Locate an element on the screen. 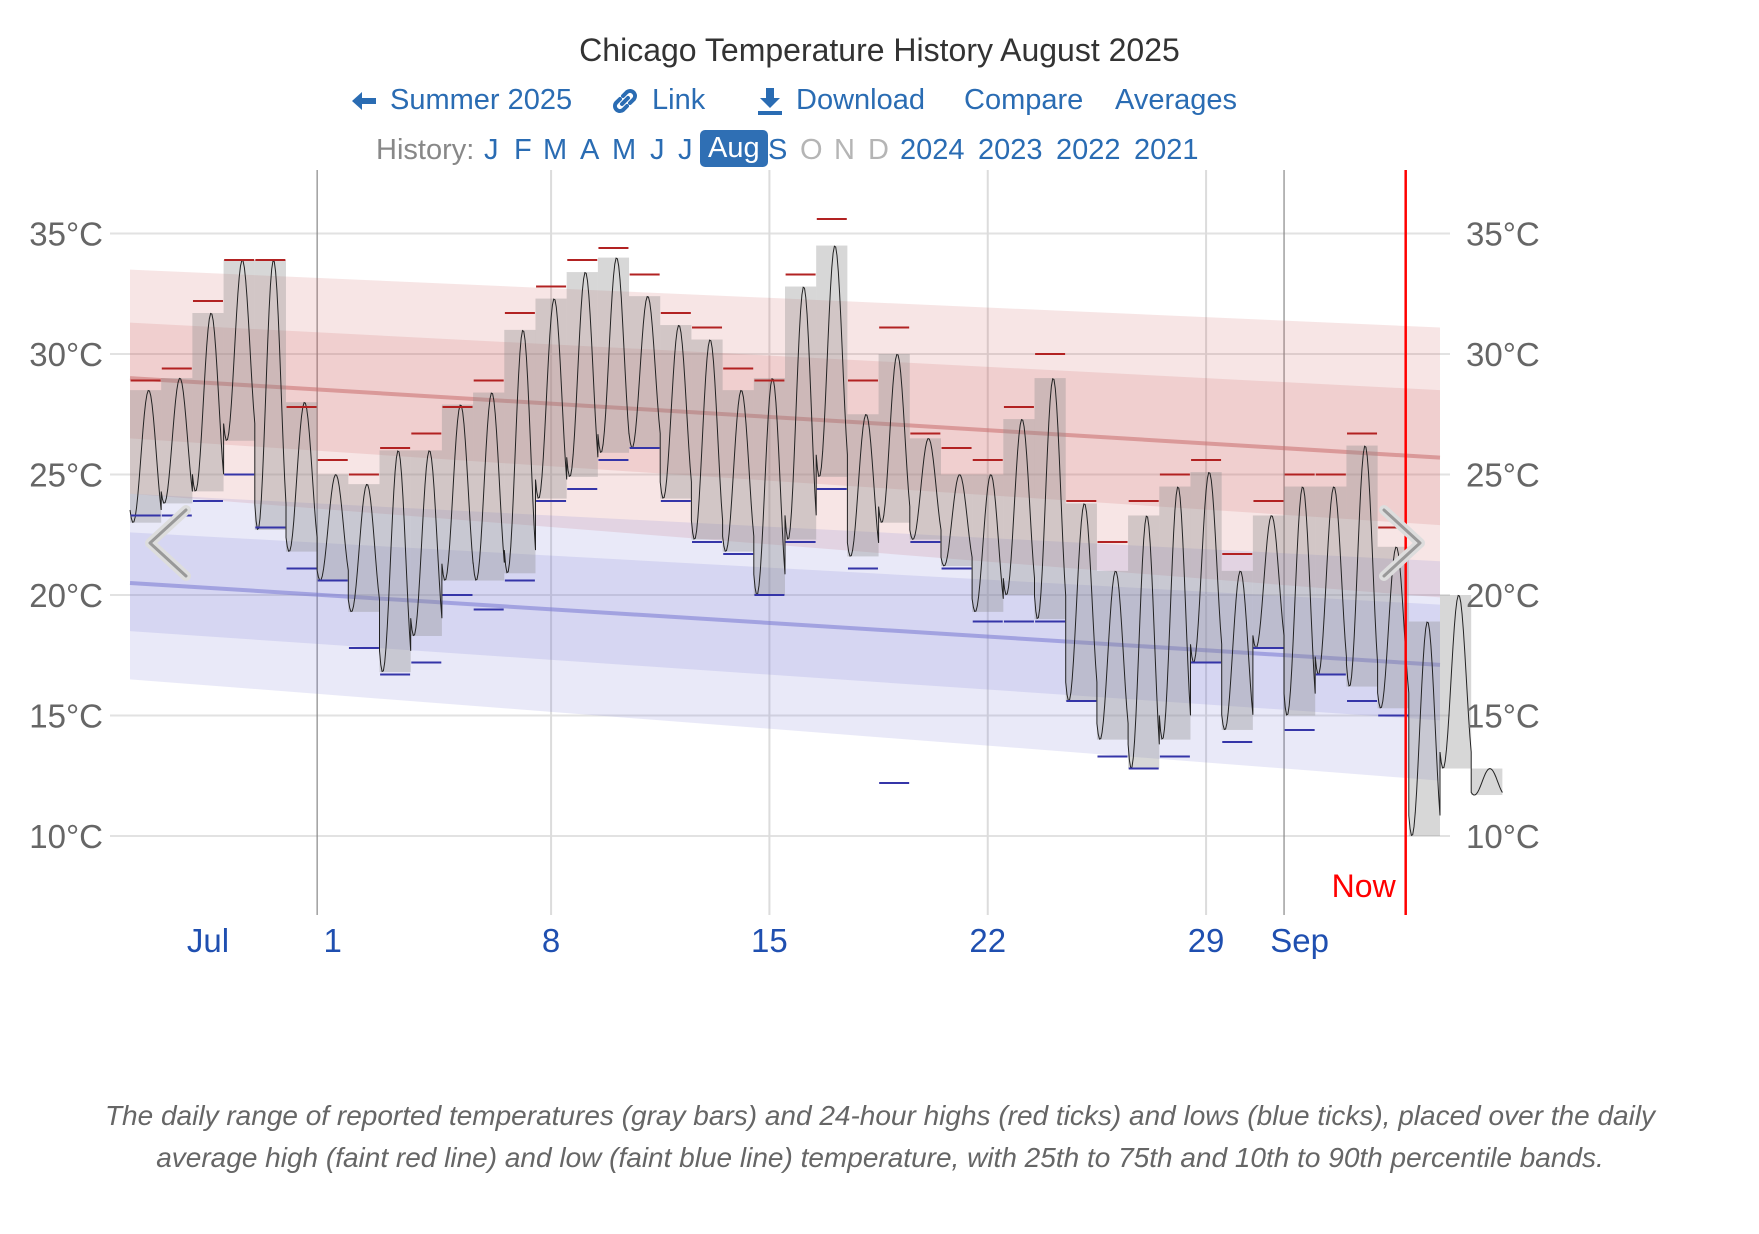 Image resolution: width=1759 pixels, height=1234 pixels. y-tick-label-right: 35°C is located at coordinates (1503, 234).